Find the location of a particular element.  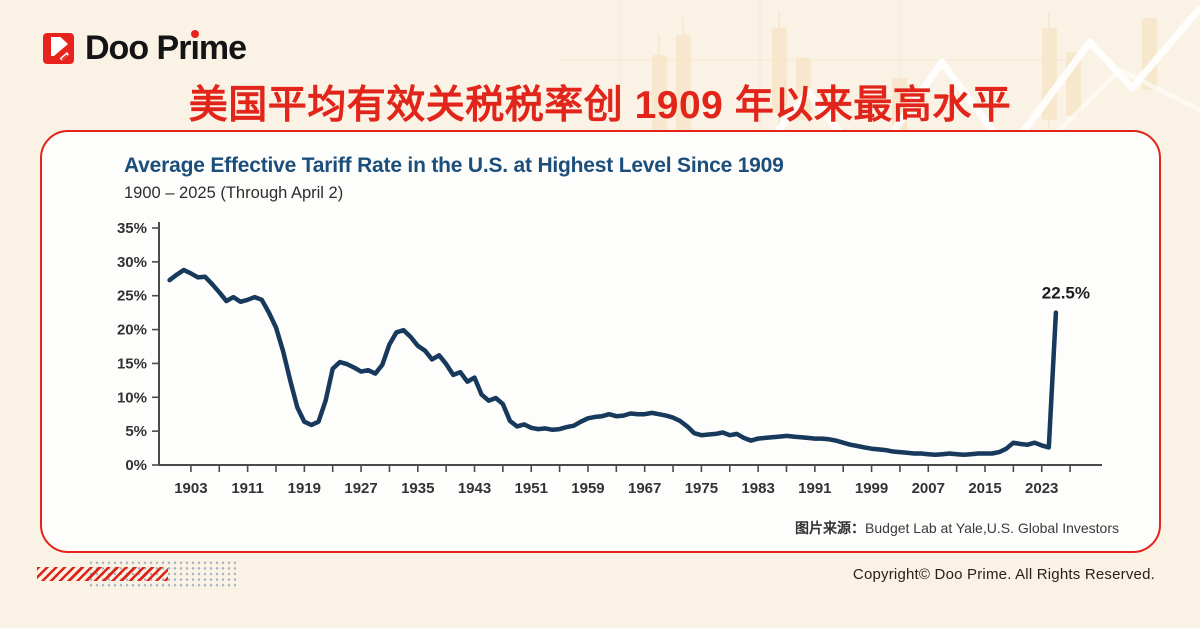

x-axis-label: 1919 is located at coordinates (304, 488).